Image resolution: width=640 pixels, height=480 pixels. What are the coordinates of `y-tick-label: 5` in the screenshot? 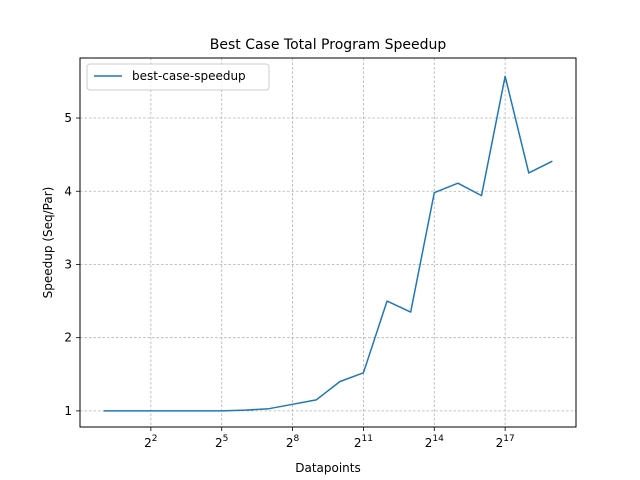 It's located at (68, 118).